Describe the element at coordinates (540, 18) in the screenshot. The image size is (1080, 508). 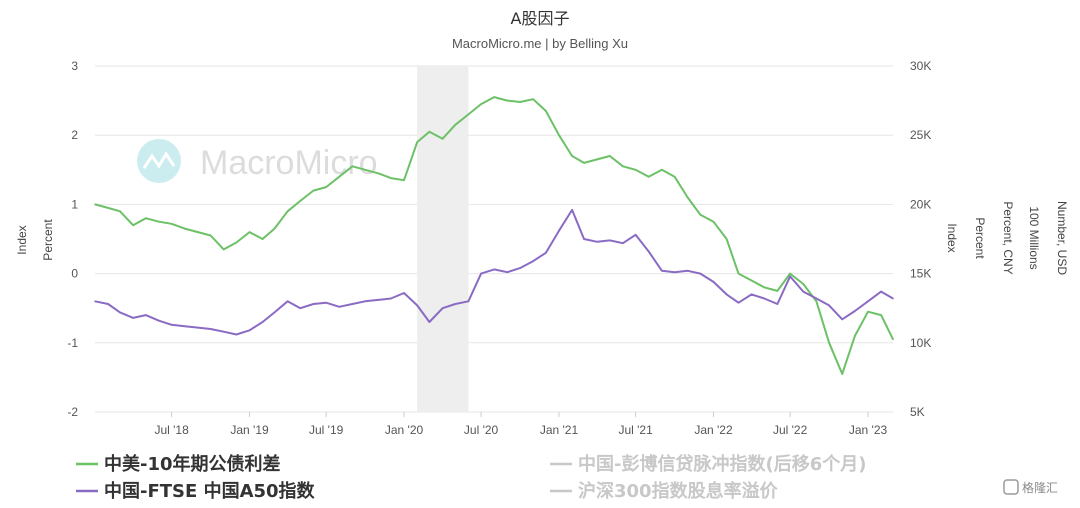
I see `chart-title: A股因子` at that location.